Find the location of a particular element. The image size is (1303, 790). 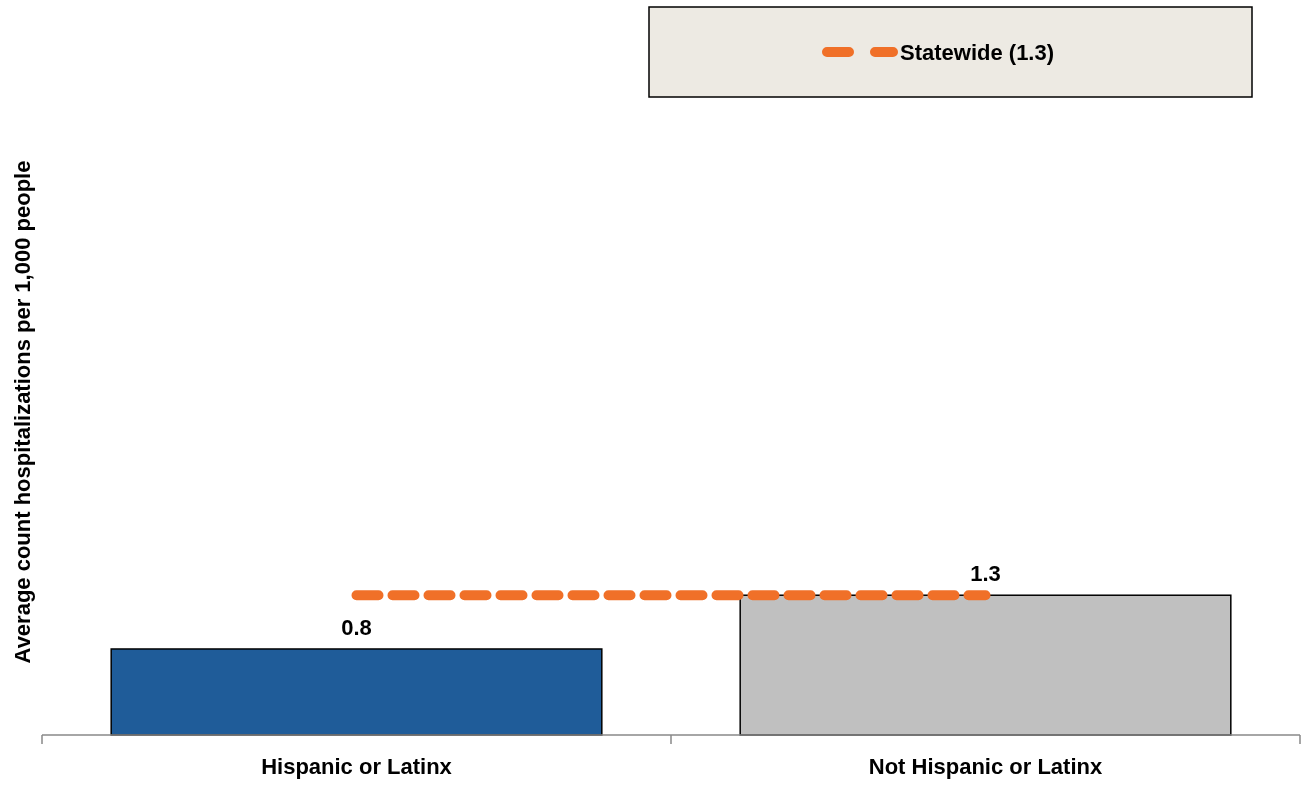

legend-label: Statewide (1.3) is located at coordinates (977, 52).